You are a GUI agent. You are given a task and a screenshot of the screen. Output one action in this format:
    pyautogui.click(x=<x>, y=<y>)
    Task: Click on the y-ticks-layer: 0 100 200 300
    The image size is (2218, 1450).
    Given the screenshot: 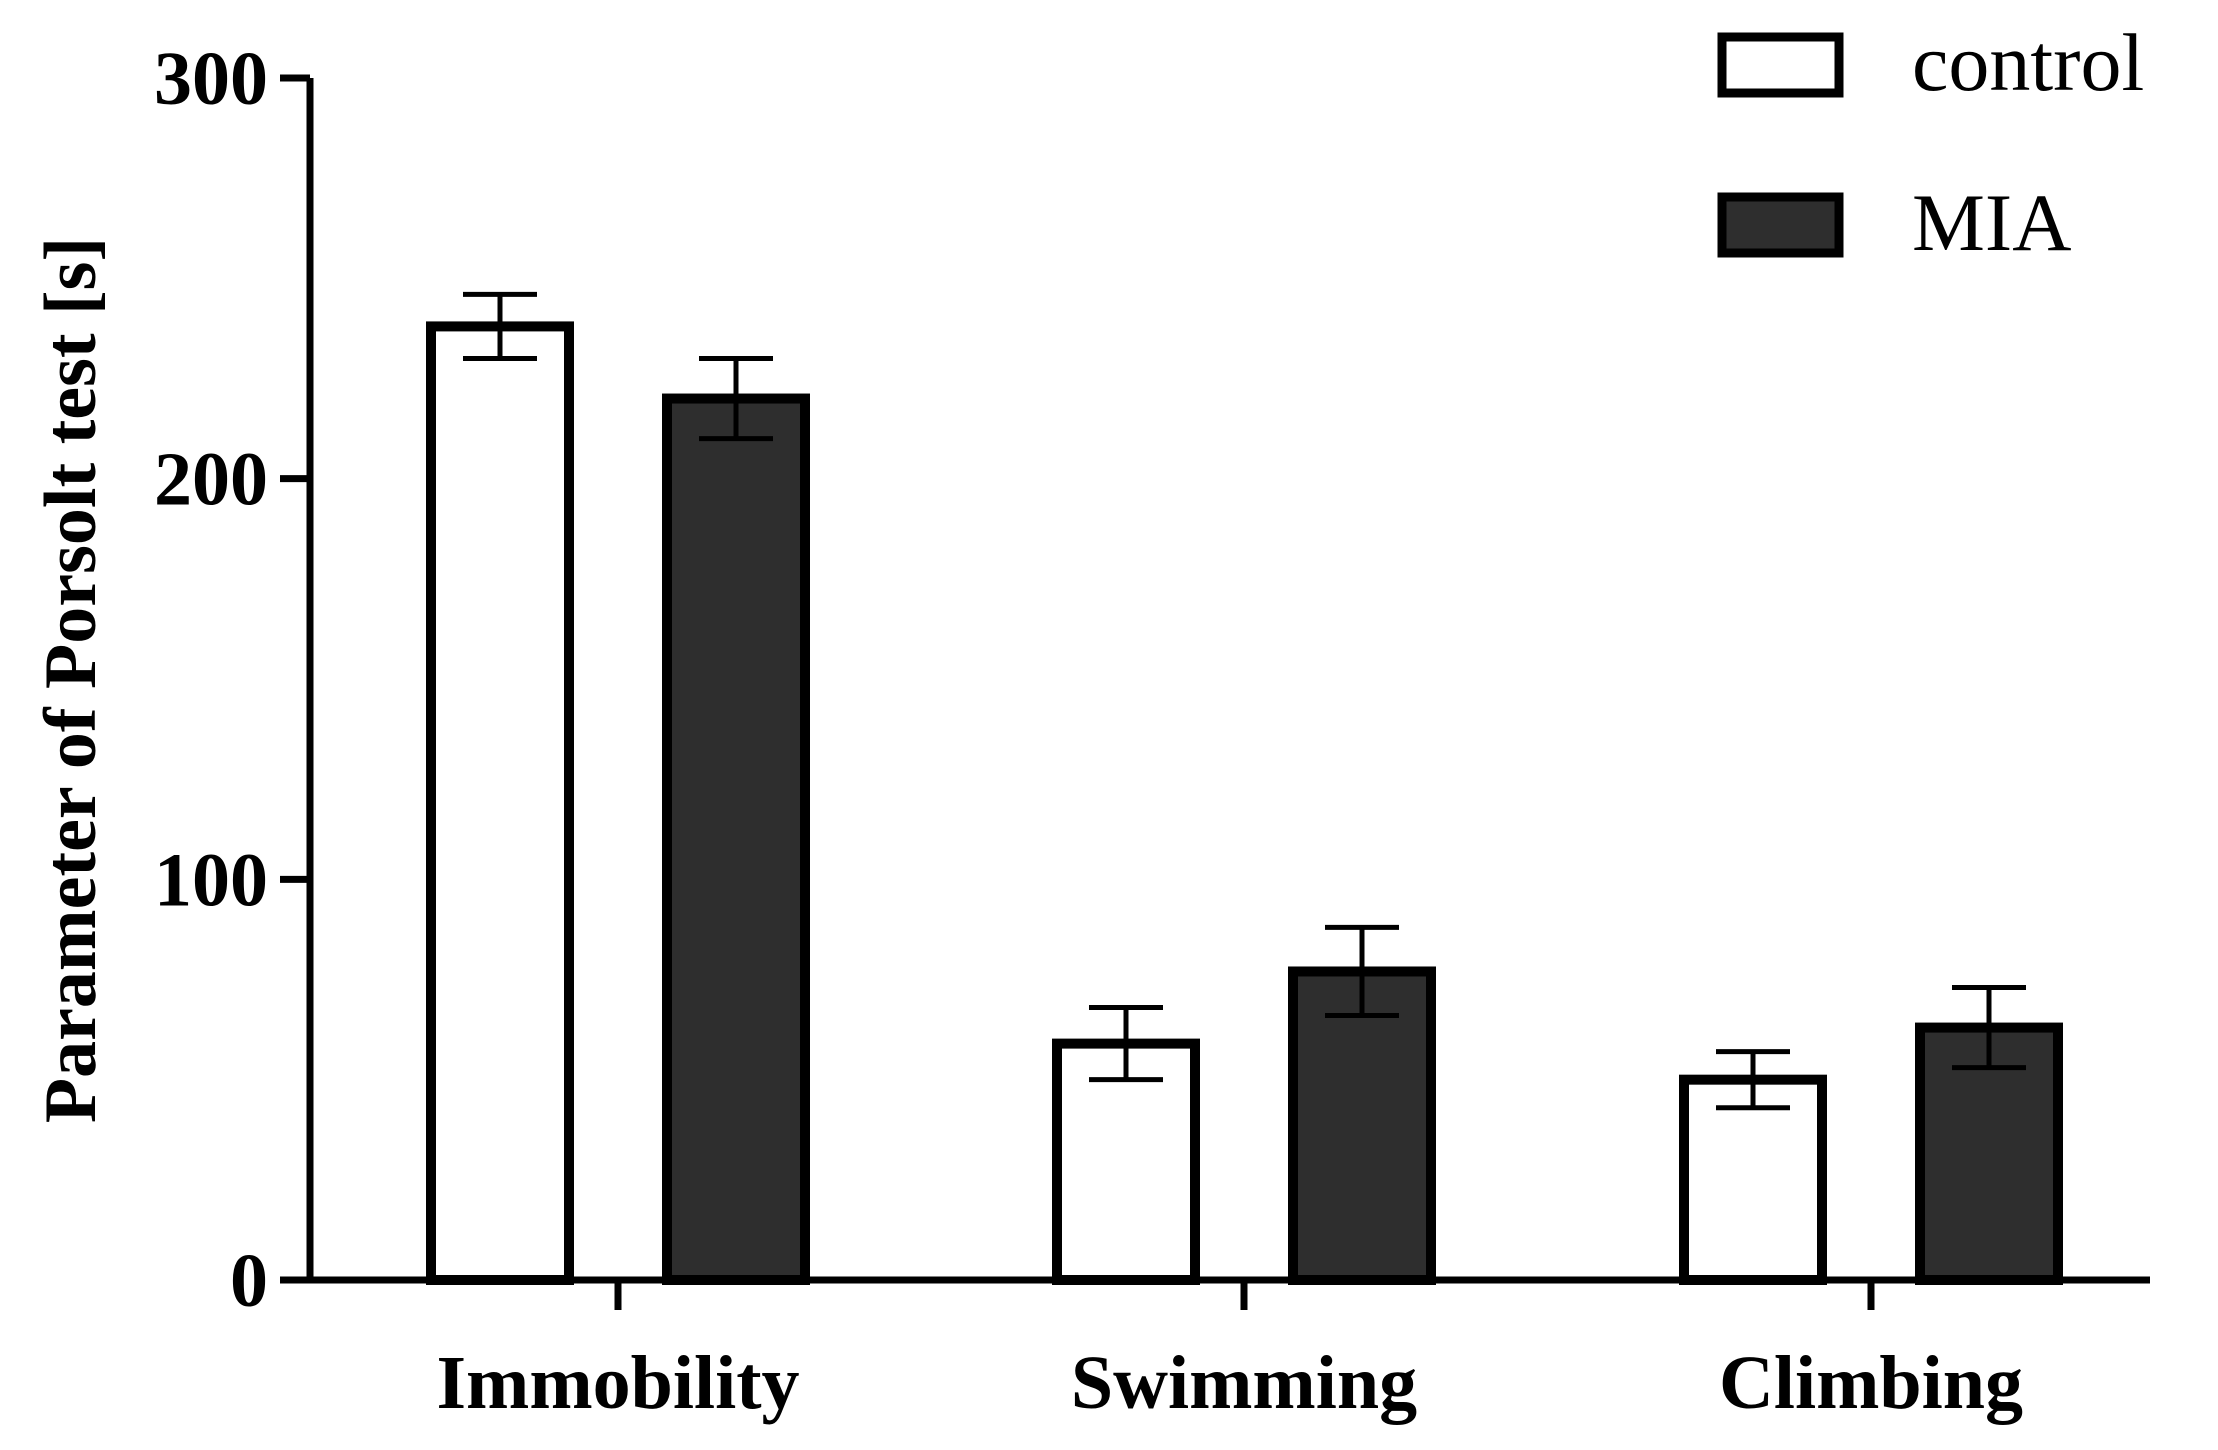 What is the action you would take?
    pyautogui.click(x=232, y=680)
    